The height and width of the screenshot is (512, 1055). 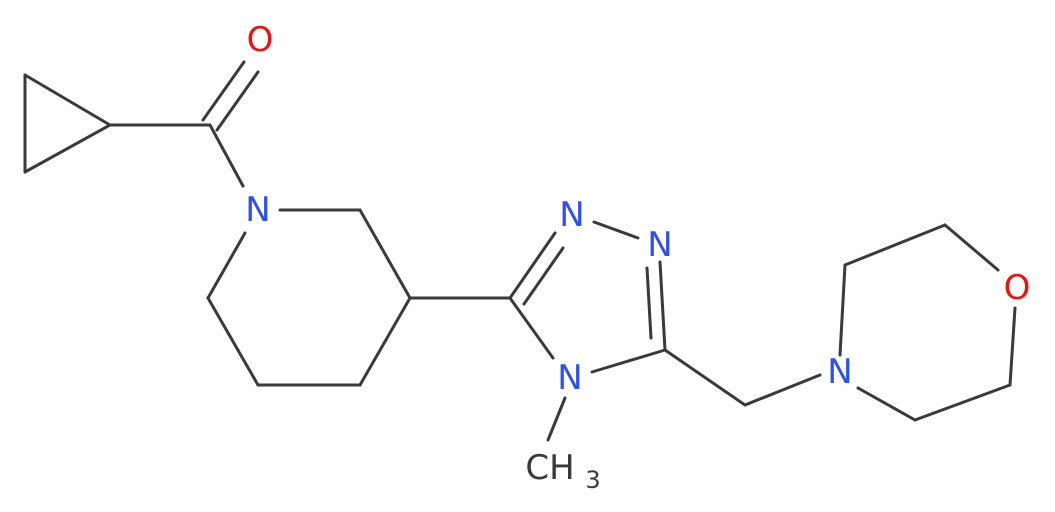 What do you see at coordinates (592, 480) in the screenshot?
I see `methyl-subscript: 3` at bounding box center [592, 480].